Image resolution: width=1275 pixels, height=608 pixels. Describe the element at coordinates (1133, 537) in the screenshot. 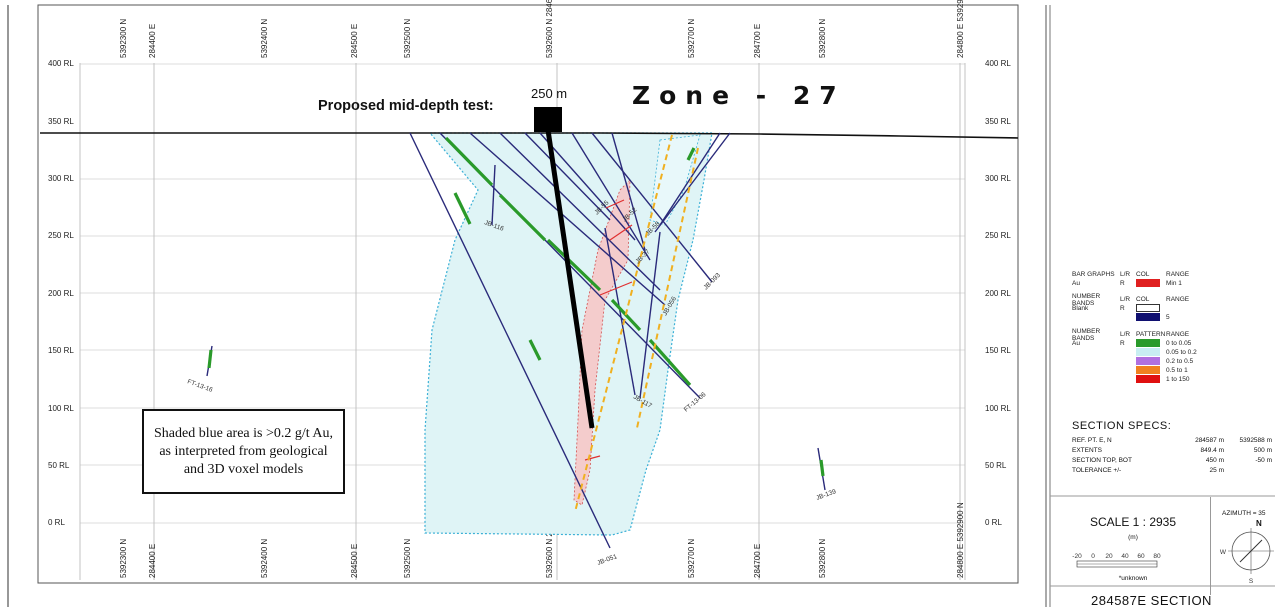

I see `scale-unit: (m)` at that location.